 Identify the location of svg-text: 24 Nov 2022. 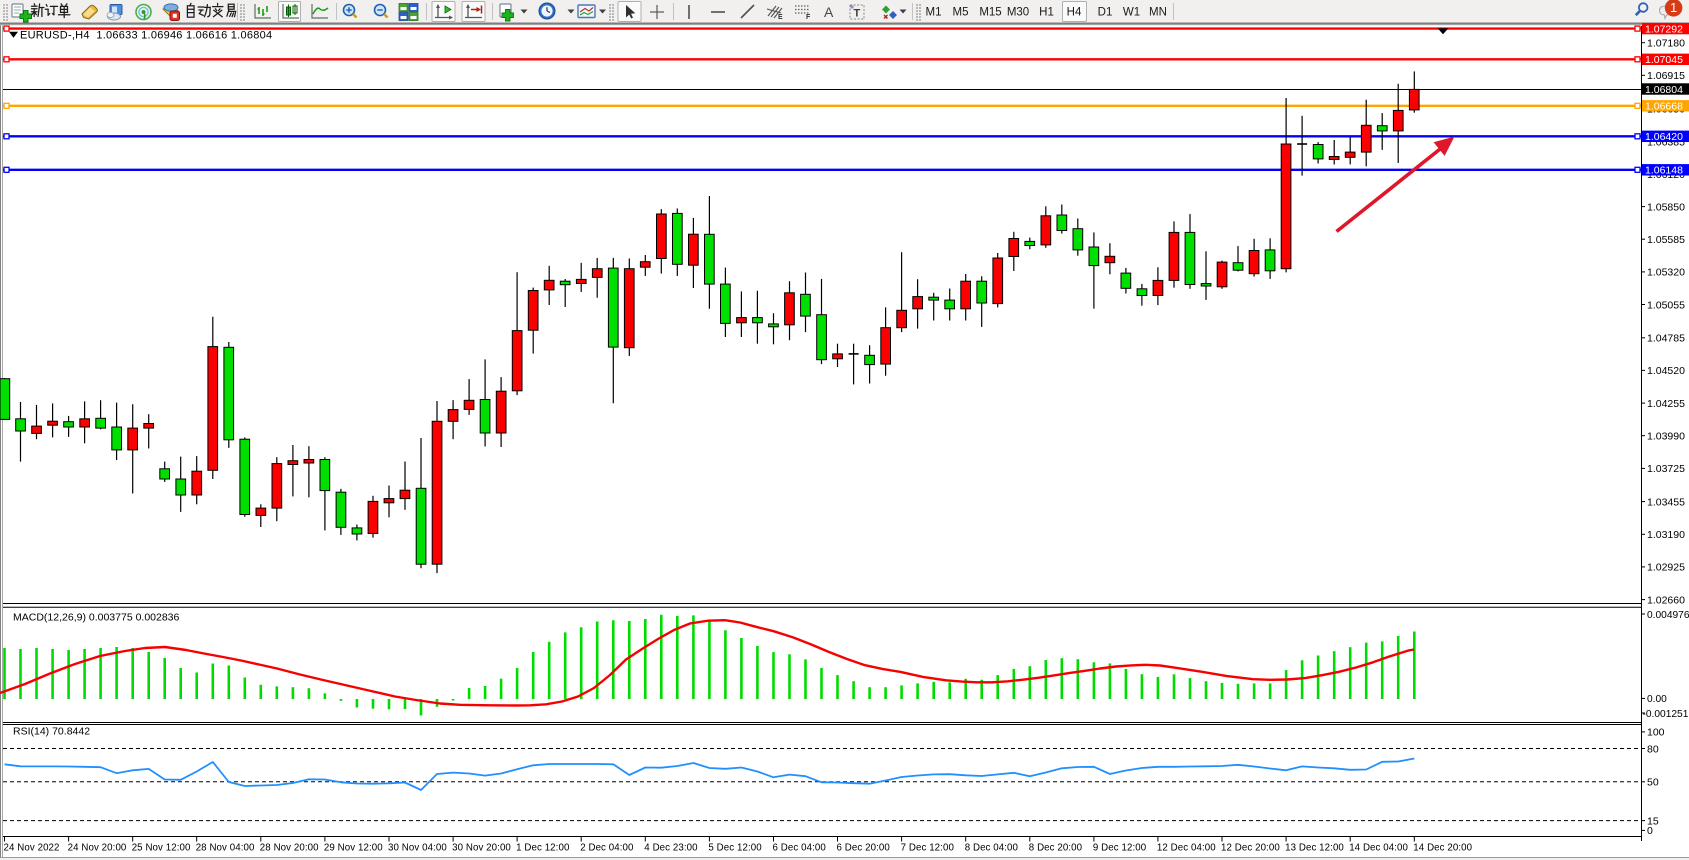
(32, 848).